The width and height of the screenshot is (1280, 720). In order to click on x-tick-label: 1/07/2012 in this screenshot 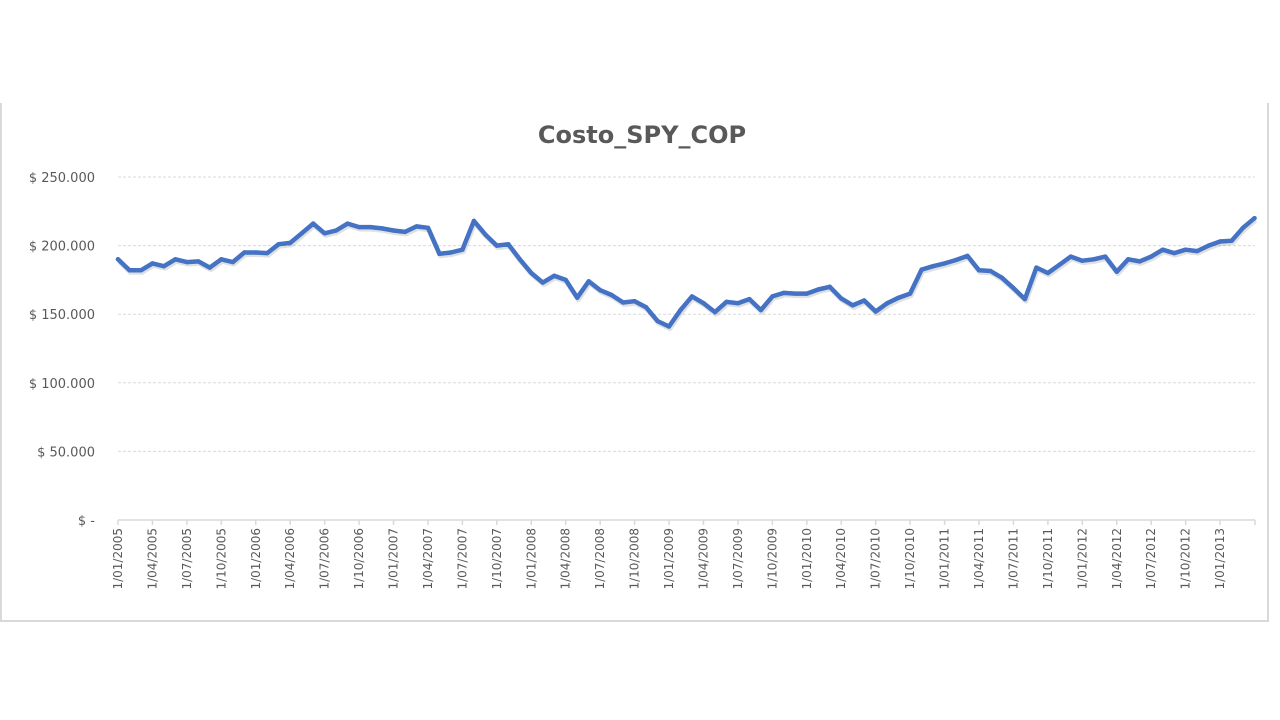, I will do `click(1151, 559)`.